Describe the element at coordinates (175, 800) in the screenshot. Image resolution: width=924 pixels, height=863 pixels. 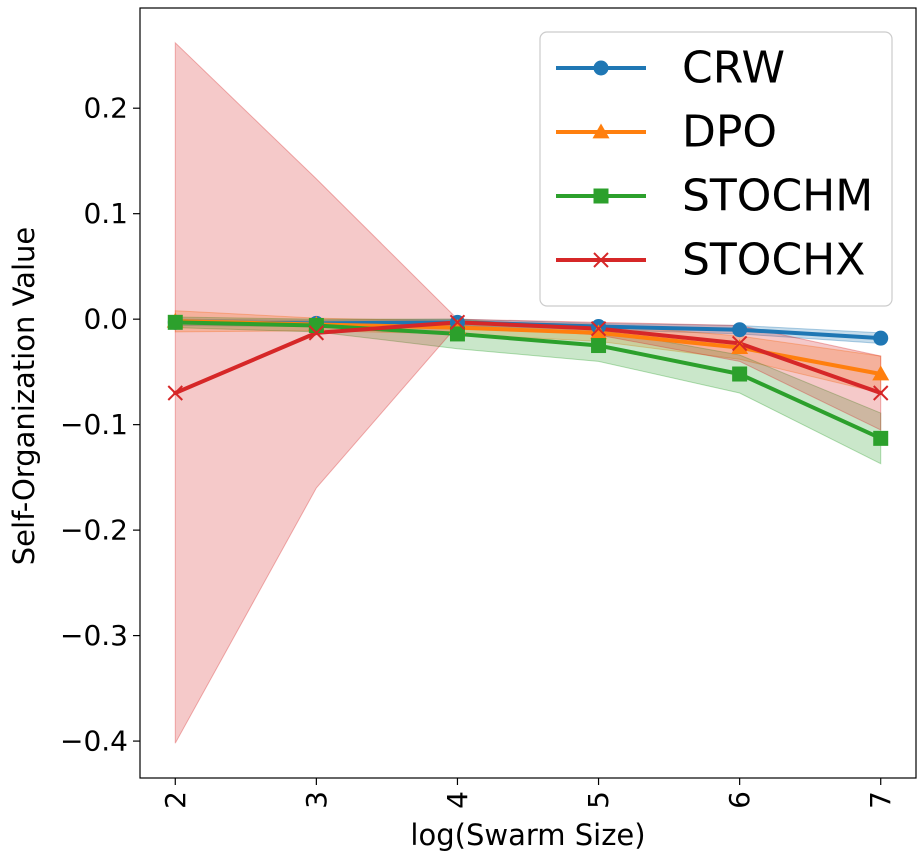
I see `x-tick-label: 2` at that location.